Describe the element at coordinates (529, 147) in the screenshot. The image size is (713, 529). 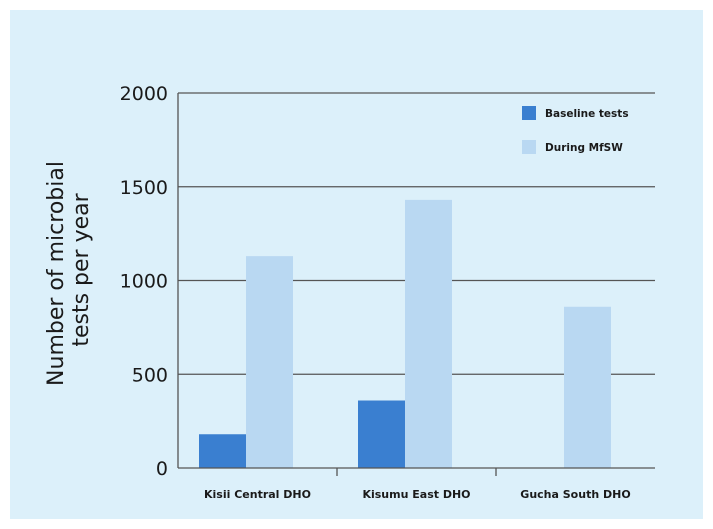
I see `legend-swatch-during` at that location.